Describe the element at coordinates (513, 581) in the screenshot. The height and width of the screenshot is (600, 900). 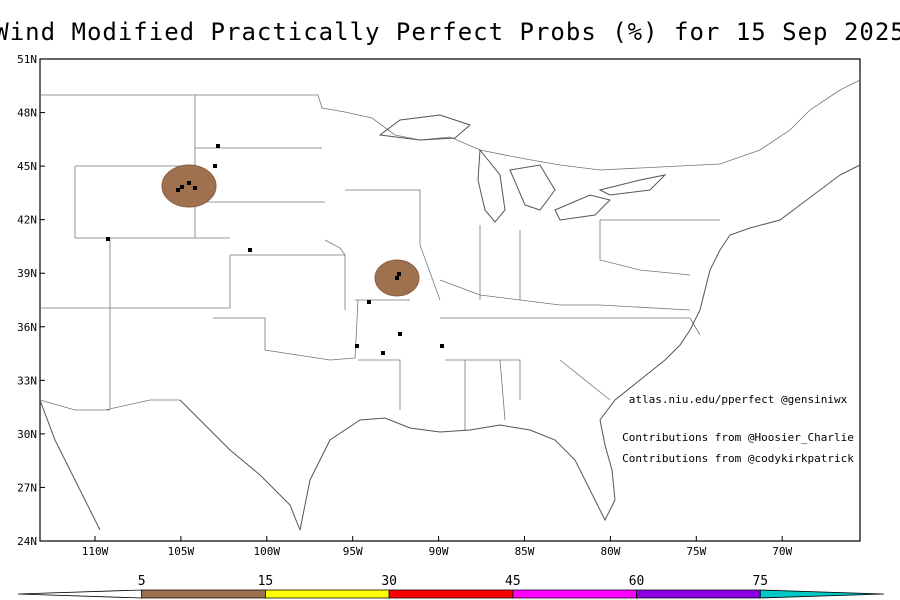
I see `colorbar-label: 45` at that location.